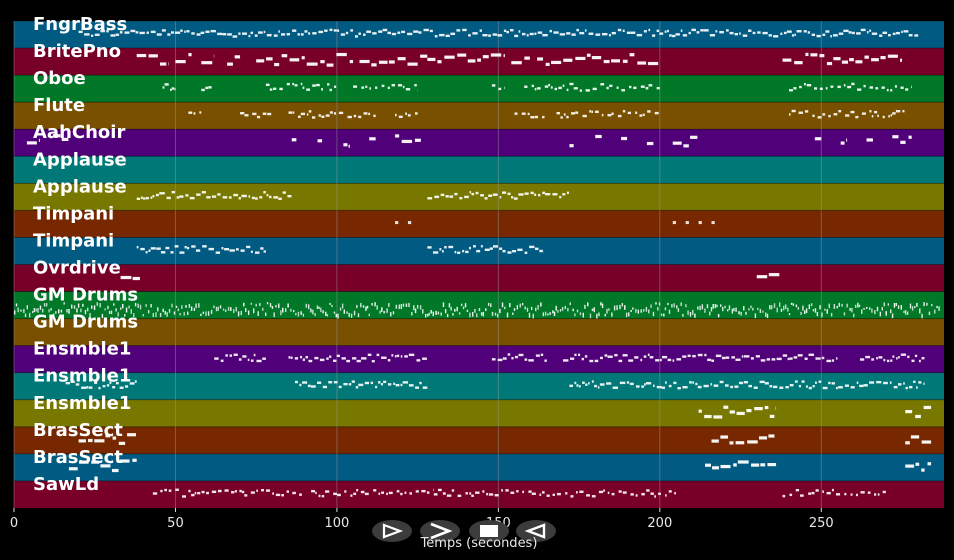 This screenshot has width=954, height=560. Describe the element at coordinates (489, 531) in the screenshot. I see `stop-button` at that location.